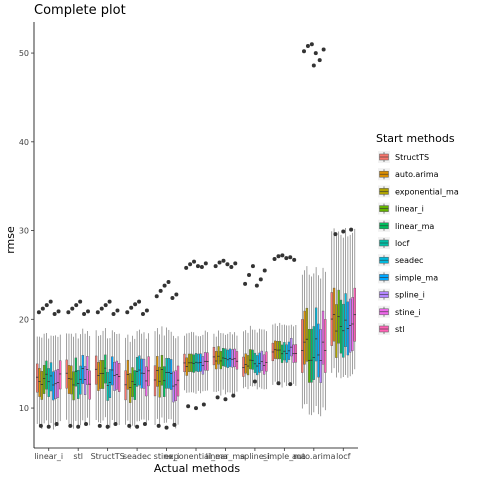 The width and height of the screenshot is (480, 484). I want to click on y-tick-label: 30, so click(24, 231).